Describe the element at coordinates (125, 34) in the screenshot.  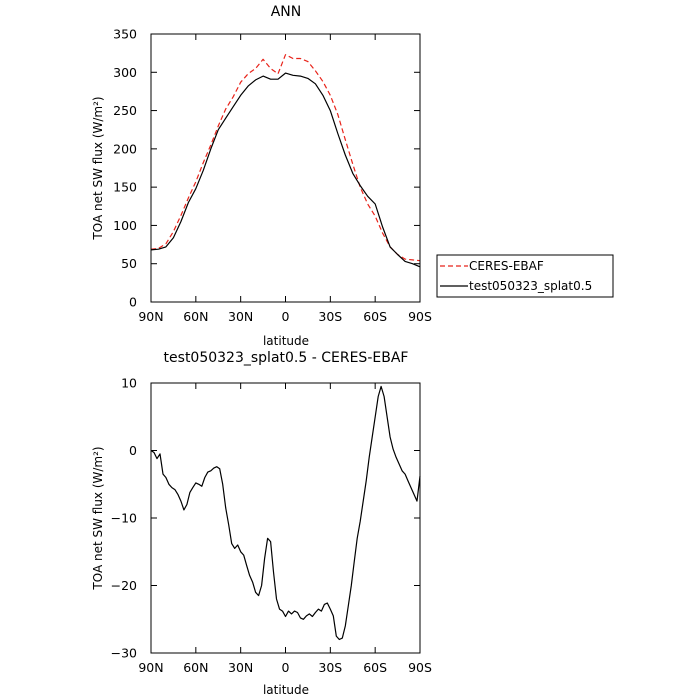
I see `y-tick-label: 350` at that location.